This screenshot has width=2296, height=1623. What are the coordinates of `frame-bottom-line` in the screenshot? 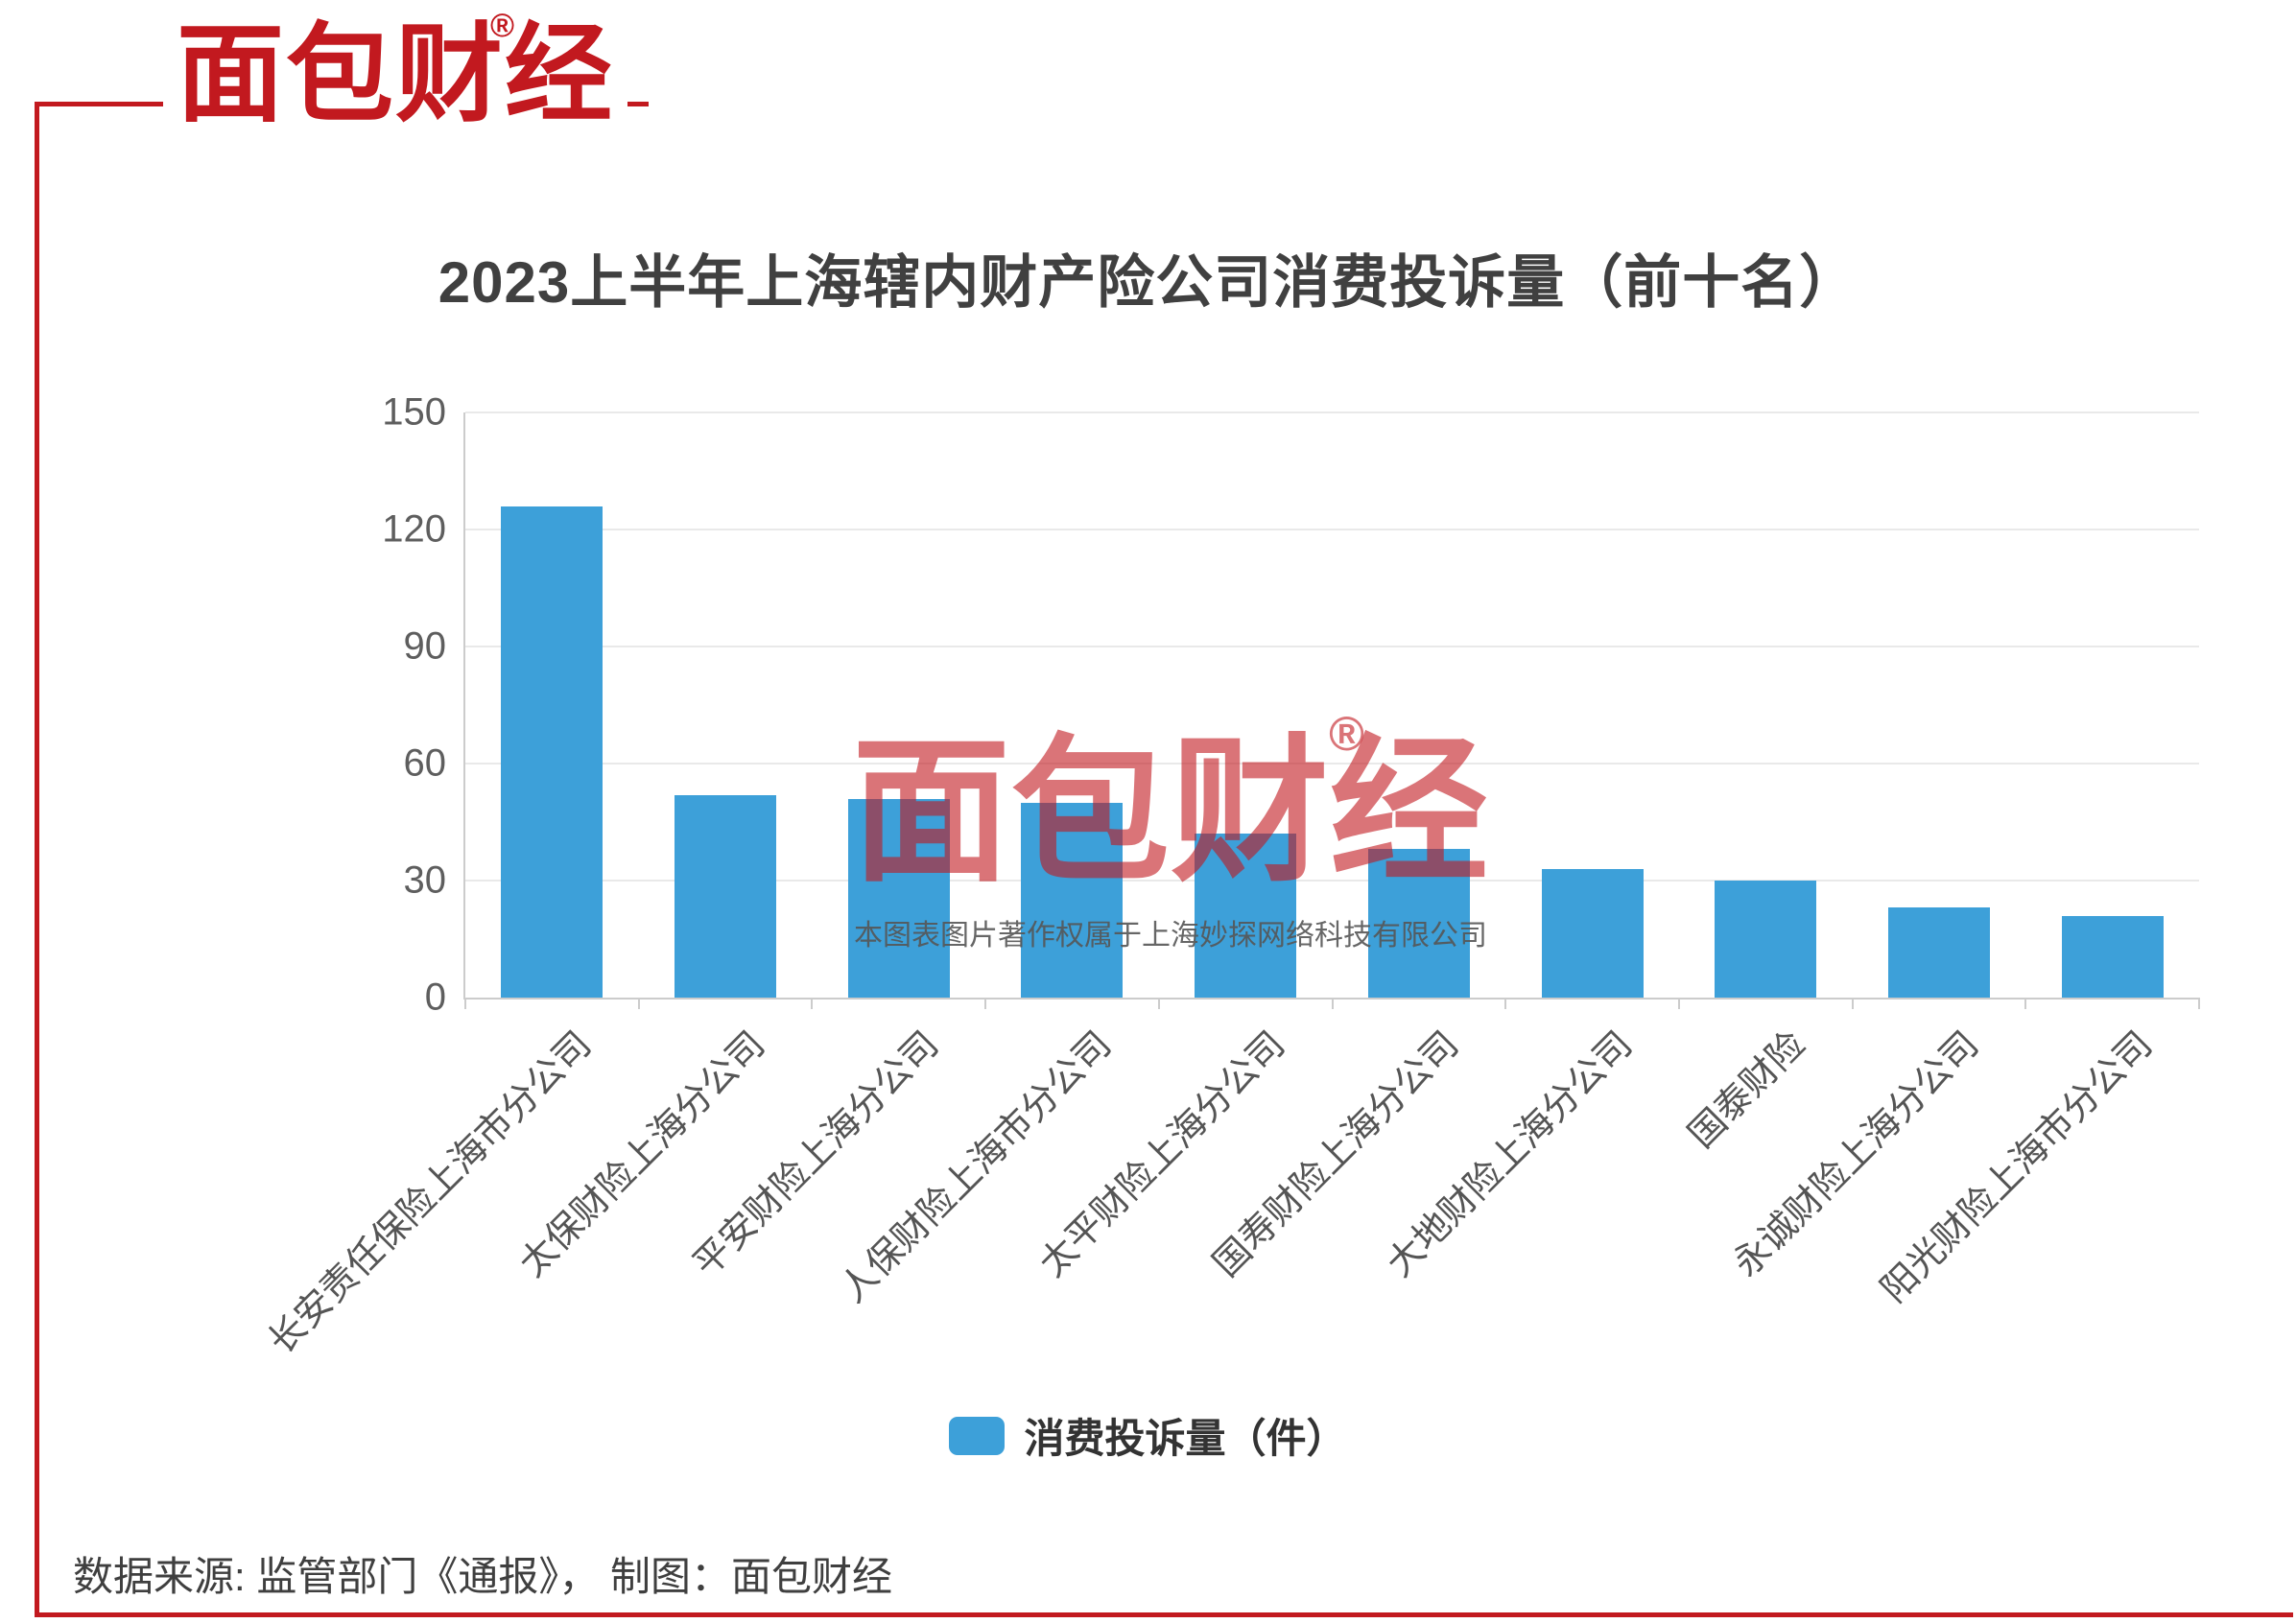 It's located at (1164, 1615).